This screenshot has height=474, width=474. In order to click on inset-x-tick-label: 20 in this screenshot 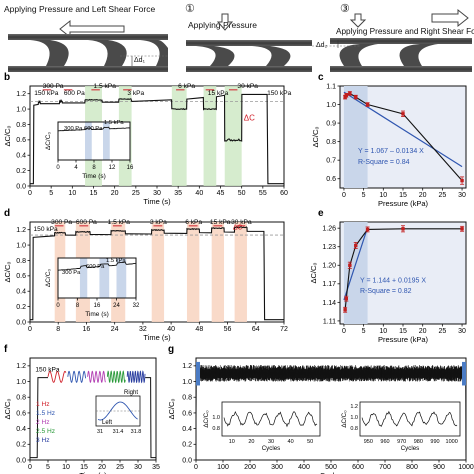, I will do `click(251, 442)`.